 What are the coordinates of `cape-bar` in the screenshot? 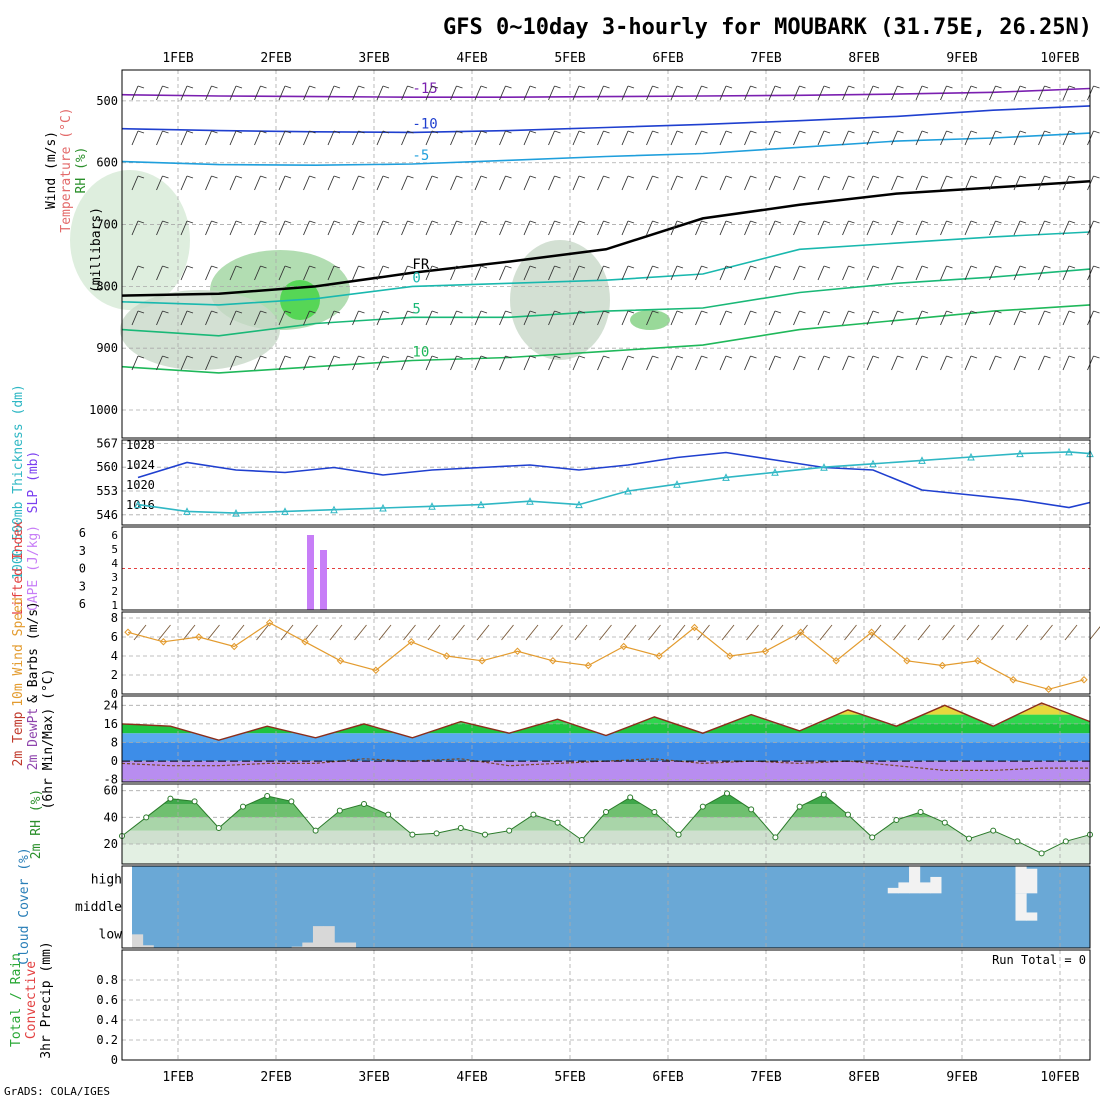 It's located at (310, 572).